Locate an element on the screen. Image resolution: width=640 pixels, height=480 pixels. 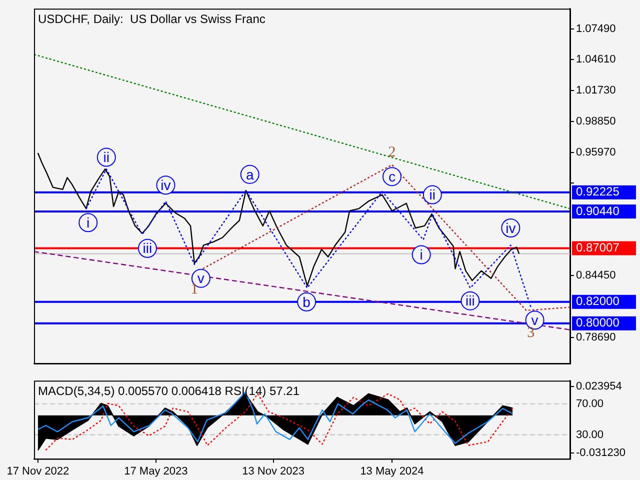
y-tick-label: 1.01730 is located at coordinates (596, 90).